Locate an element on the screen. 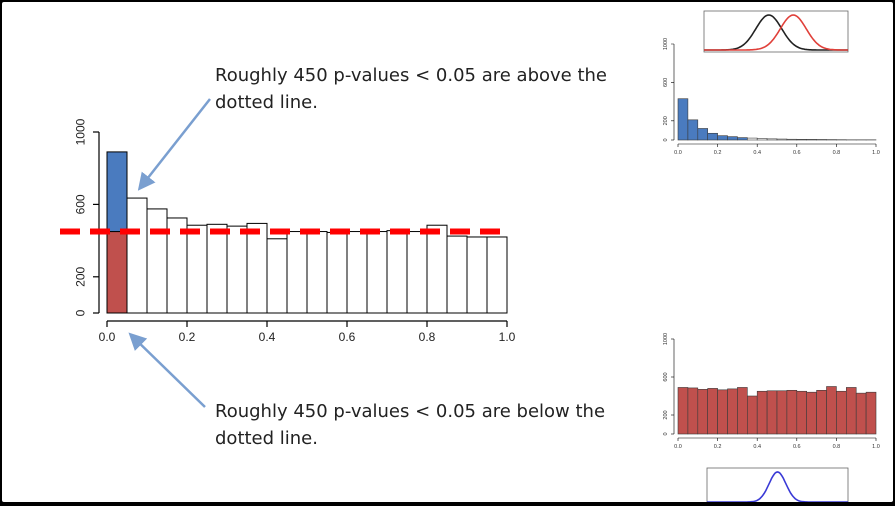  bar-above is located at coordinates (117, 192).